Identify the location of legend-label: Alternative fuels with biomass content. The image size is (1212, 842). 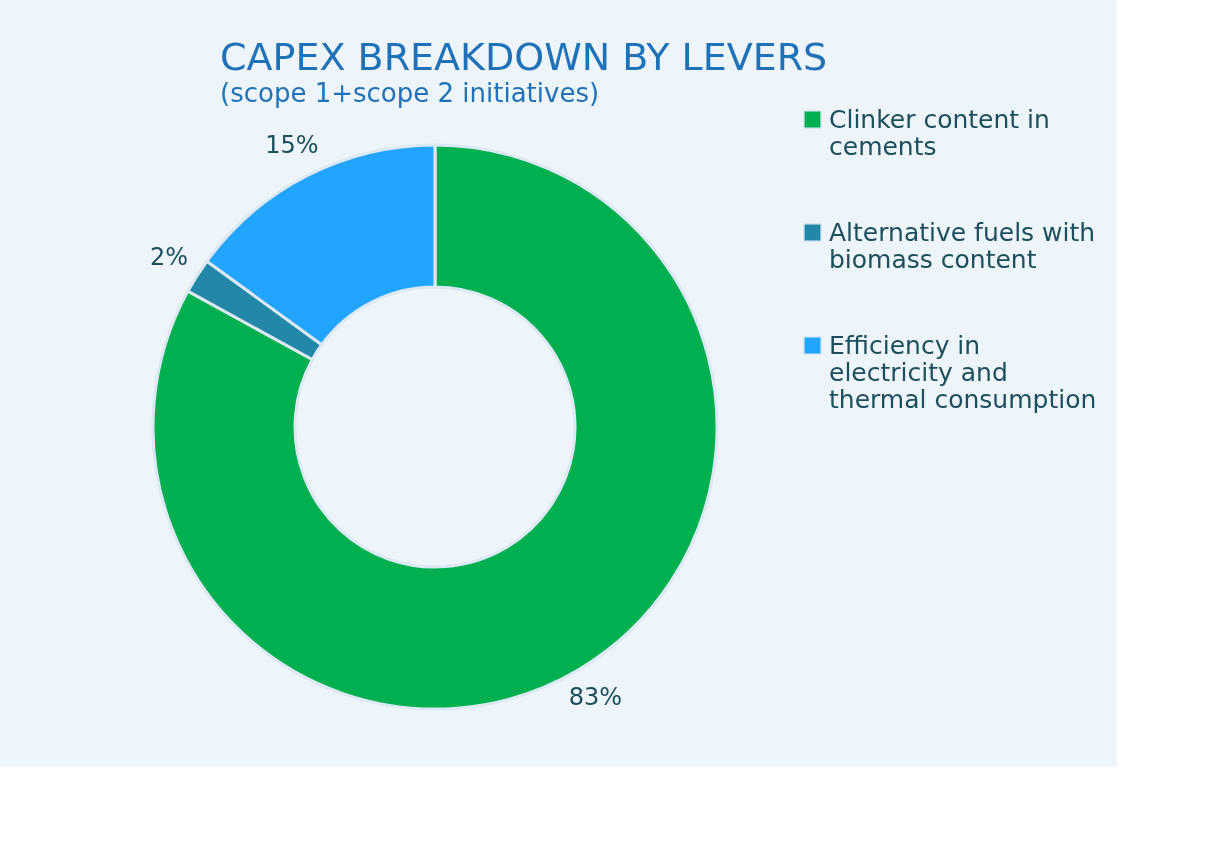
(962, 245).